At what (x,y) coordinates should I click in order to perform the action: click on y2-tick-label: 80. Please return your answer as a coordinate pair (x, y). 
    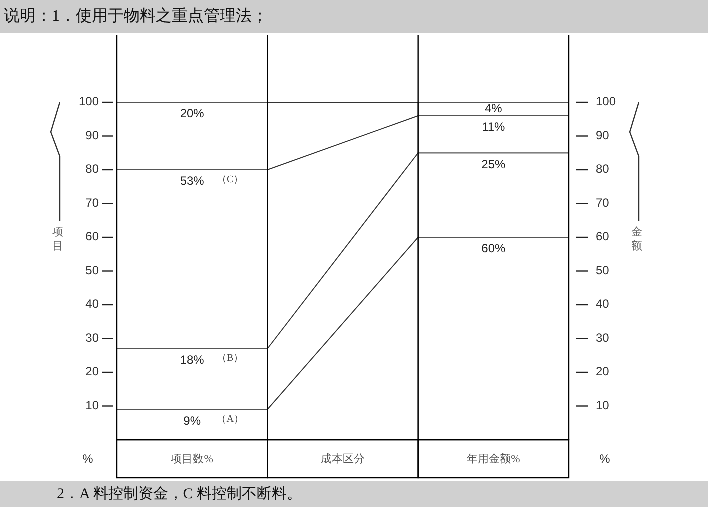
    Looking at the image, I should click on (603, 169).